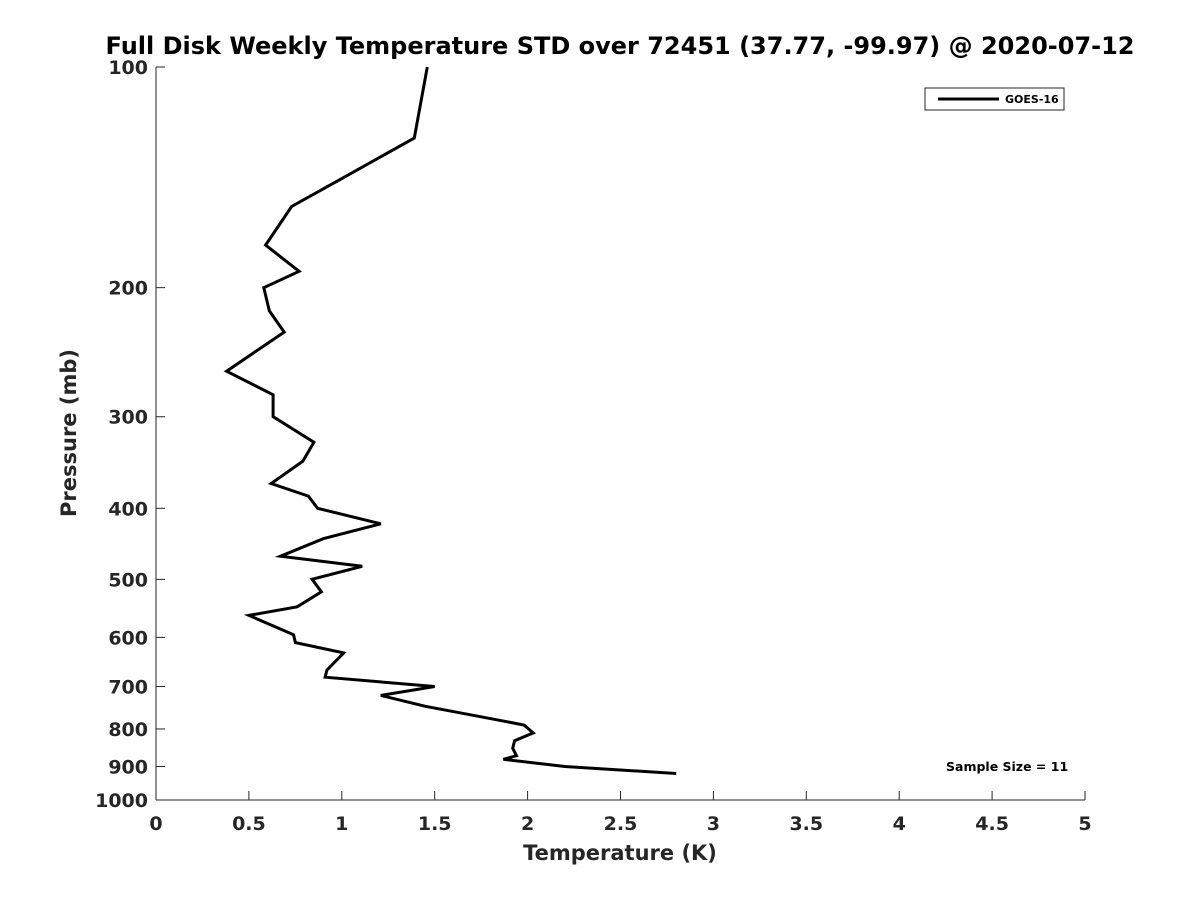 This screenshot has height=905, width=1200. What do you see at coordinates (130, 434) in the screenshot?
I see `y-axis-ticks: 100 200 300 400 500 600 700 800 900 1000` at bounding box center [130, 434].